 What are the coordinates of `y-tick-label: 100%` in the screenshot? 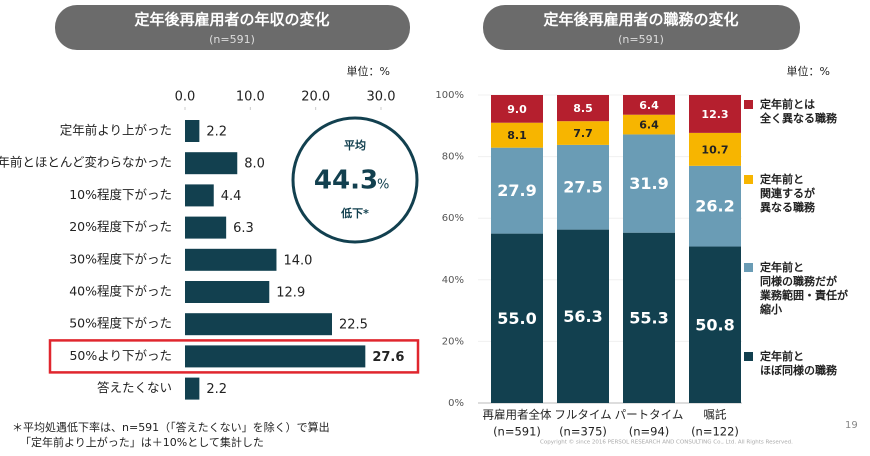 It's located at (449, 95).